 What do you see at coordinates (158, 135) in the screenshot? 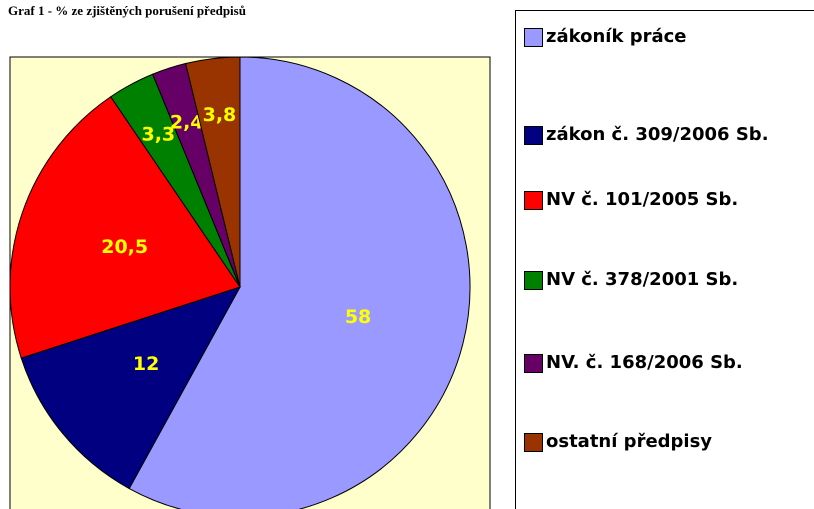
I see `data-label: 3,3` at bounding box center [158, 135].